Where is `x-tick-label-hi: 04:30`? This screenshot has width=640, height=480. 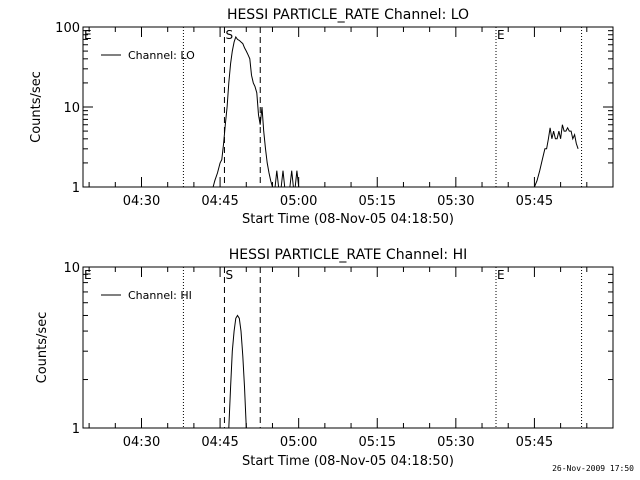
x-tick-label-hi: 04:30 is located at coordinates (141, 442).